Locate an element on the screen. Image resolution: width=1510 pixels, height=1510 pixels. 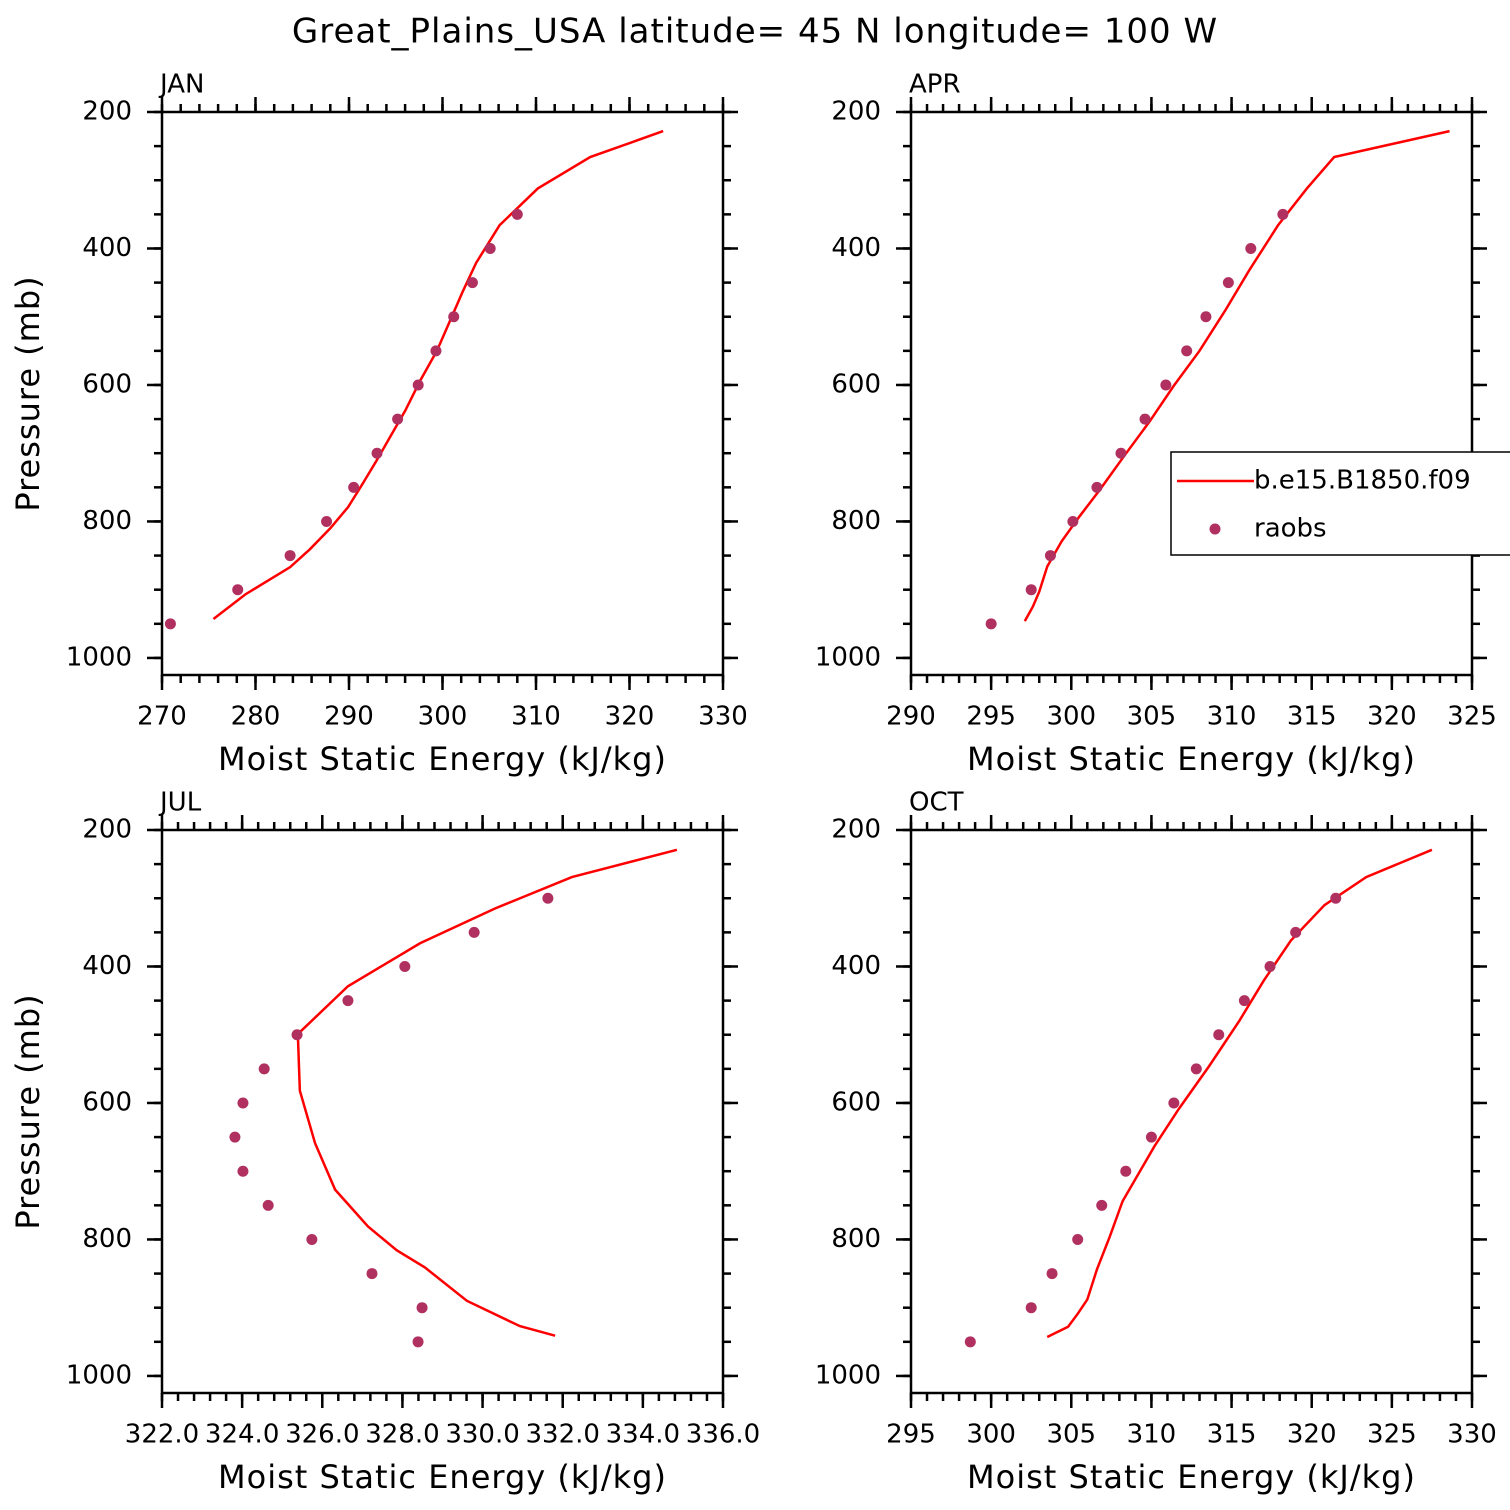
panel-title: JAN is located at coordinates (181, 85).